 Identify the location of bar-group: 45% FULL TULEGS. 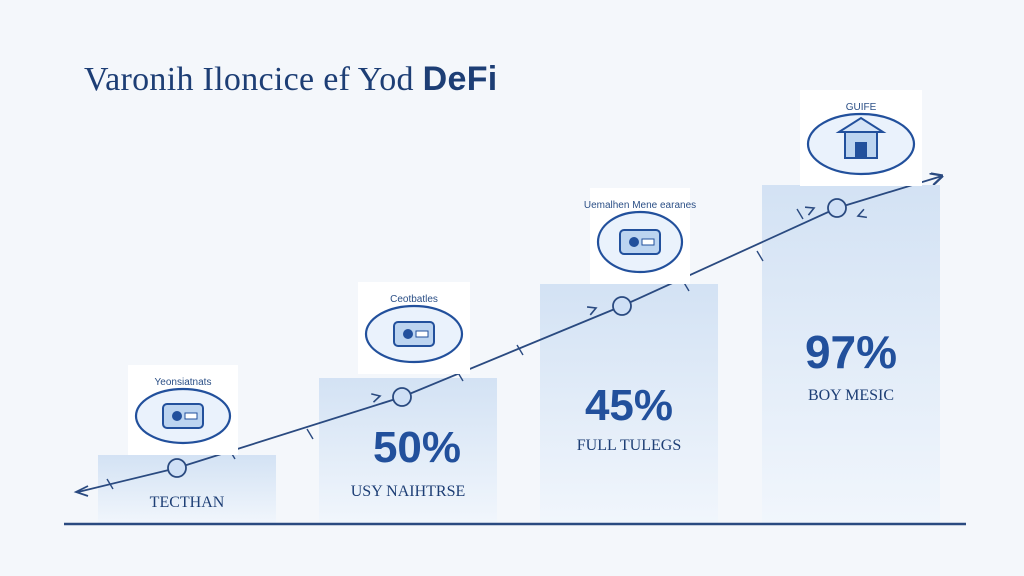
(629, 404).